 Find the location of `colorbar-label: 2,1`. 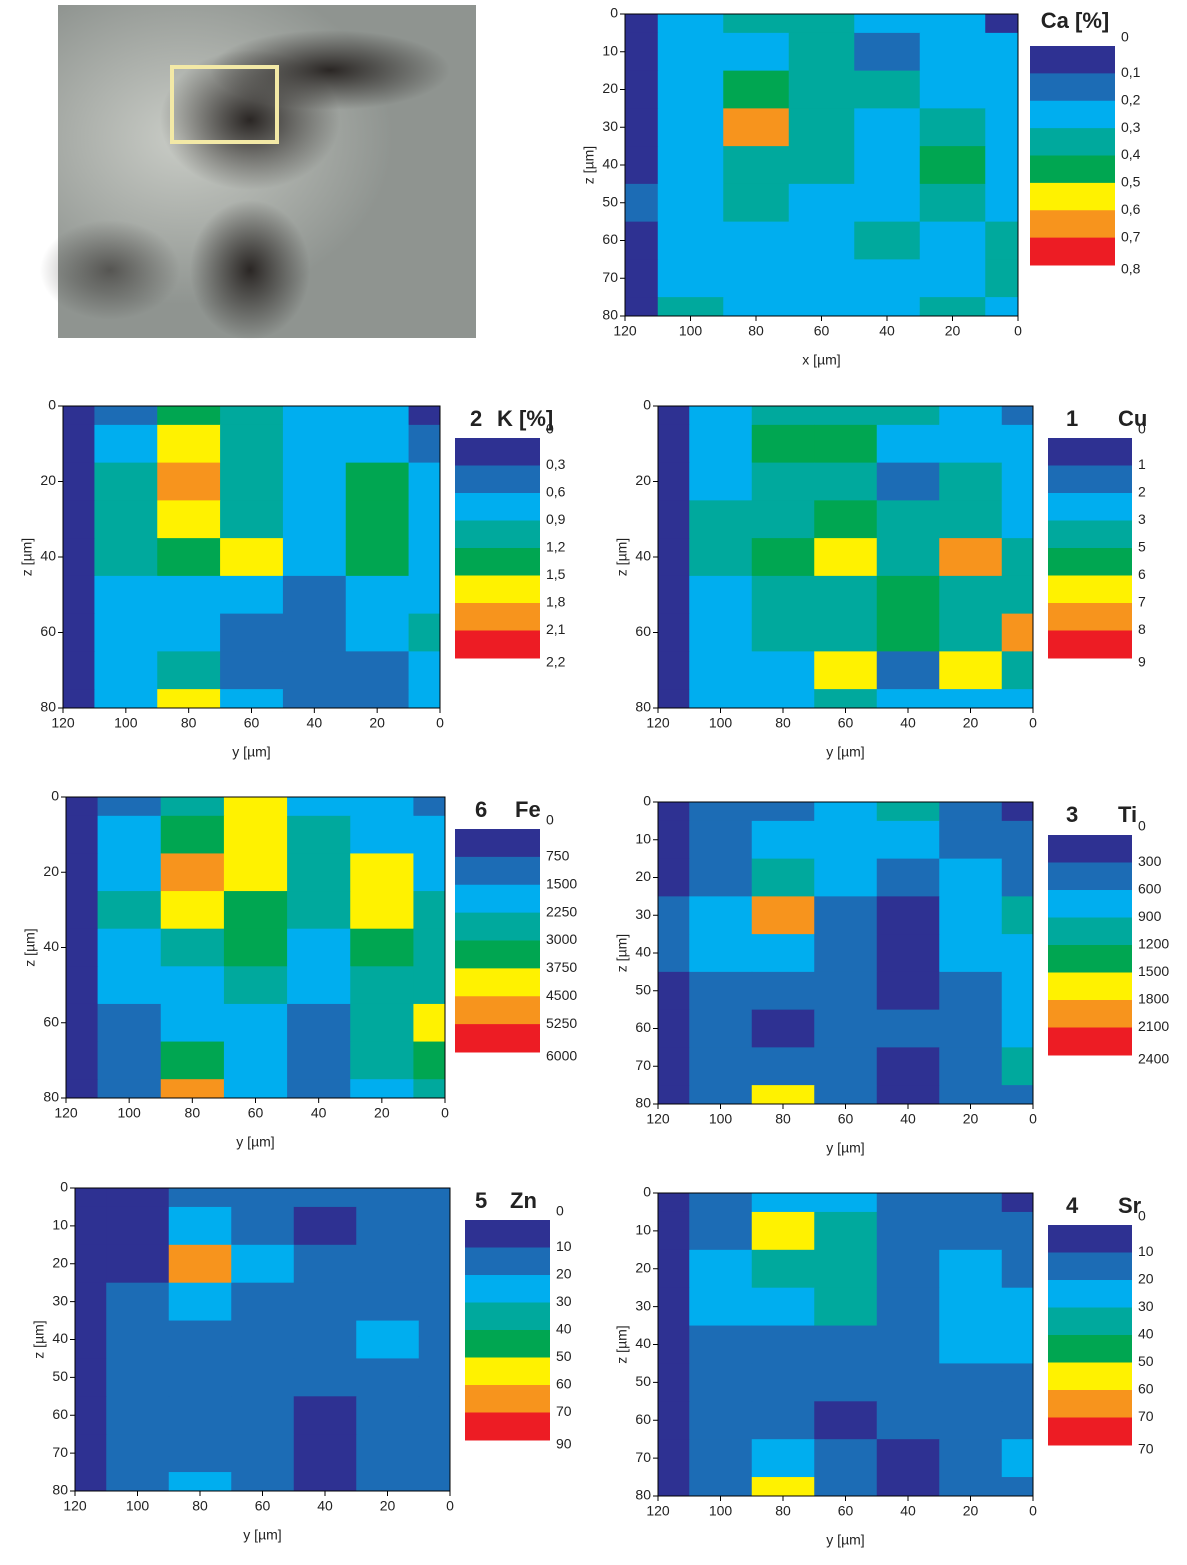

colorbar-label: 2,1 is located at coordinates (556, 629).